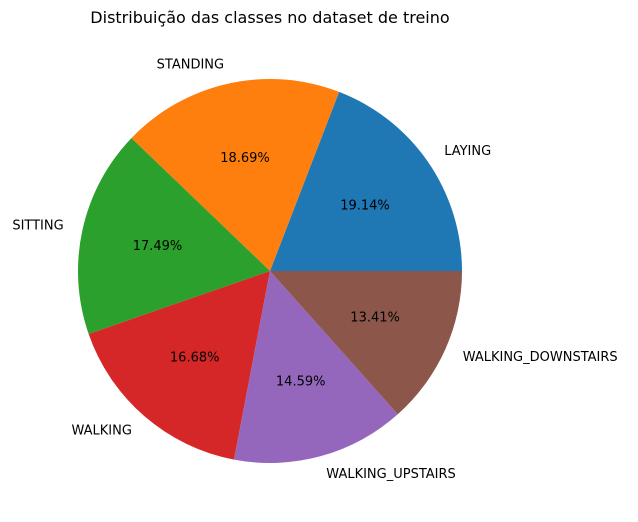  I want to click on percent-label-walking-upstairs: 14.59%, so click(301, 382).